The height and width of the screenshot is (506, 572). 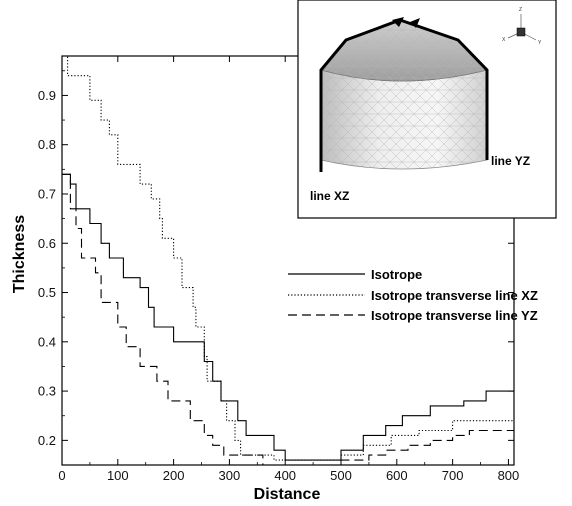 I want to click on cylinder-body-mesh, so click(x=404, y=119).